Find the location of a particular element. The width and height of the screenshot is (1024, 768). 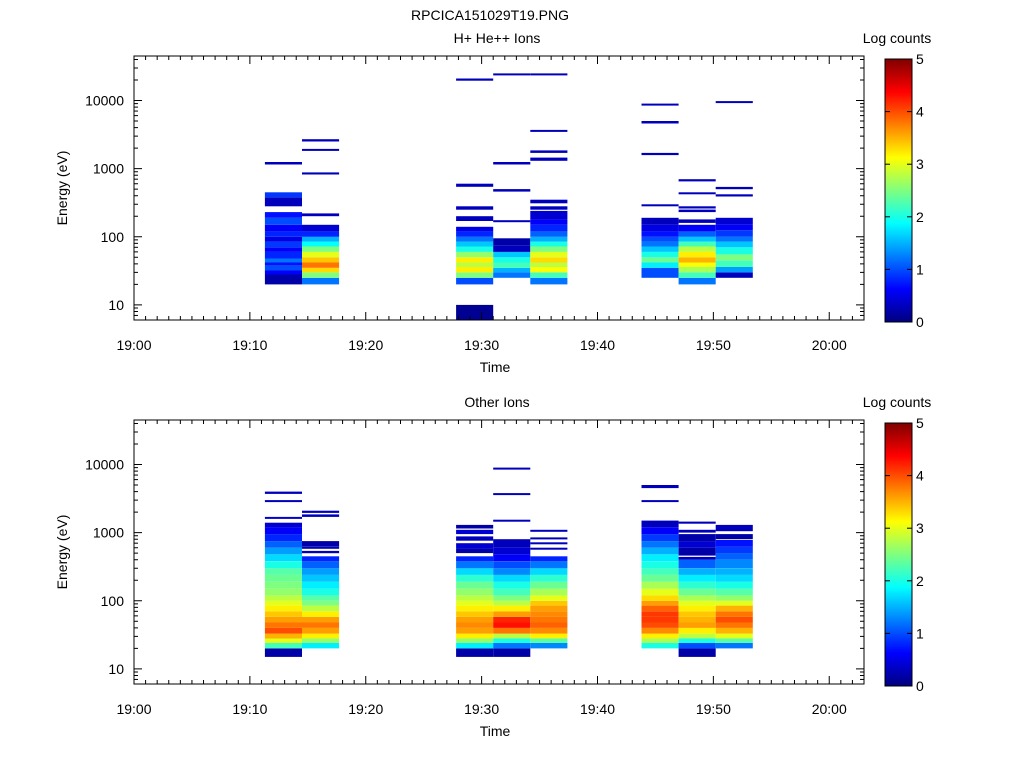

x-tick-label: 20:00 is located at coordinates (829, 709).